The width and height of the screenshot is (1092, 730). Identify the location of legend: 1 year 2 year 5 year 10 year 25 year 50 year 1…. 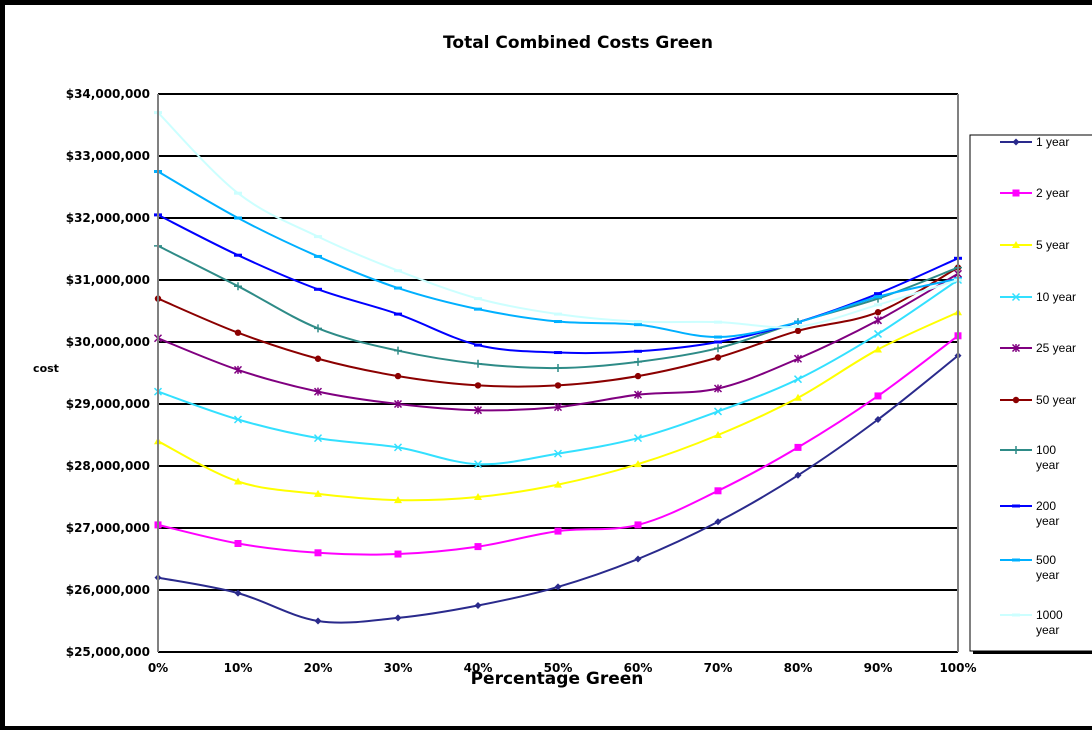
(1030, 394).